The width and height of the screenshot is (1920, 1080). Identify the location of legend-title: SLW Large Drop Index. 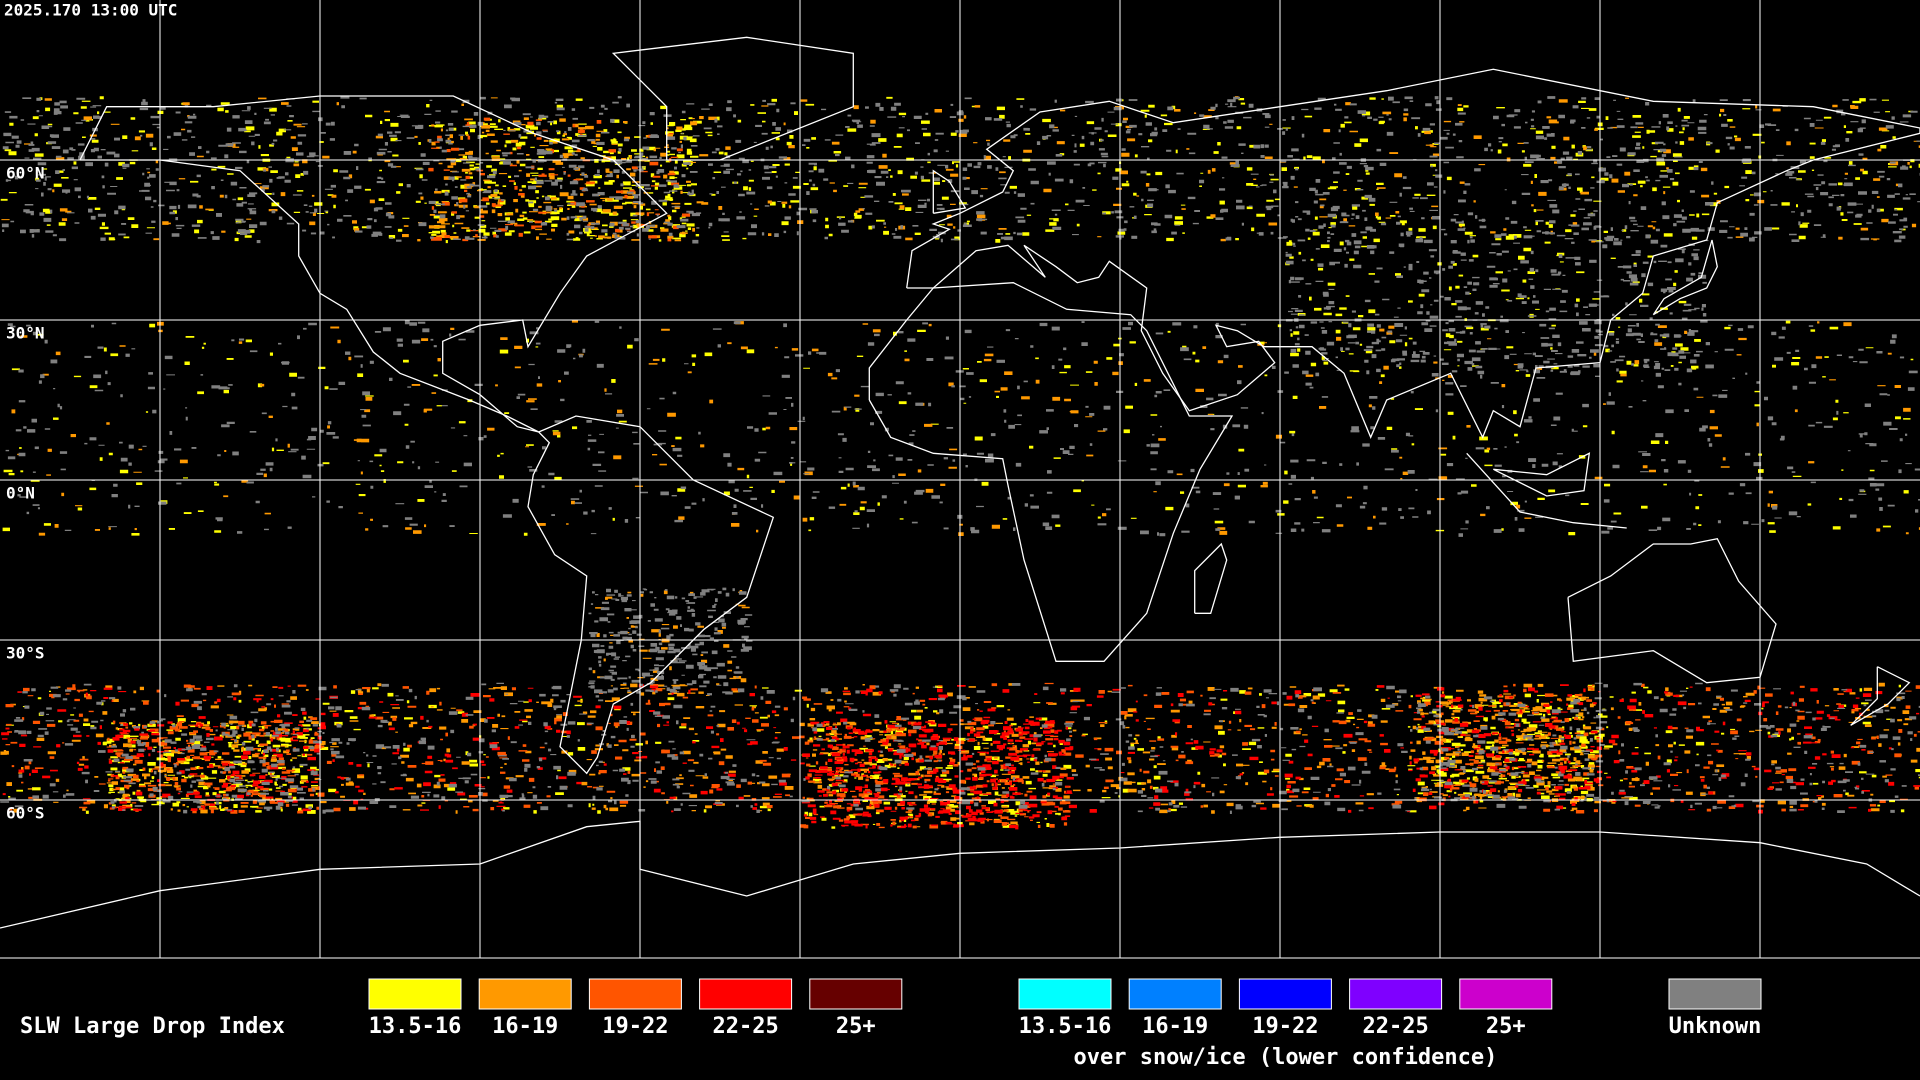
(152, 1026).